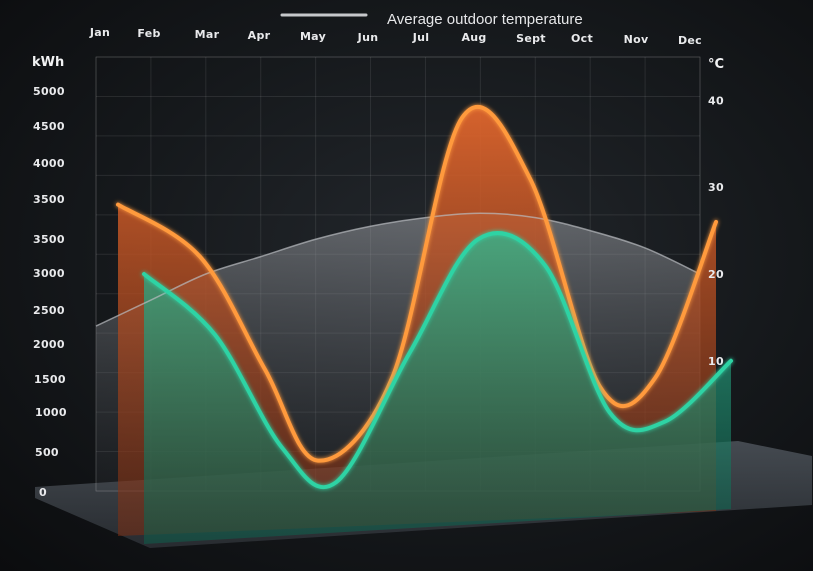 The width and height of the screenshot is (813, 571). What do you see at coordinates (47, 452) in the screenshot?
I see `y-left-tick-label: 500` at bounding box center [47, 452].